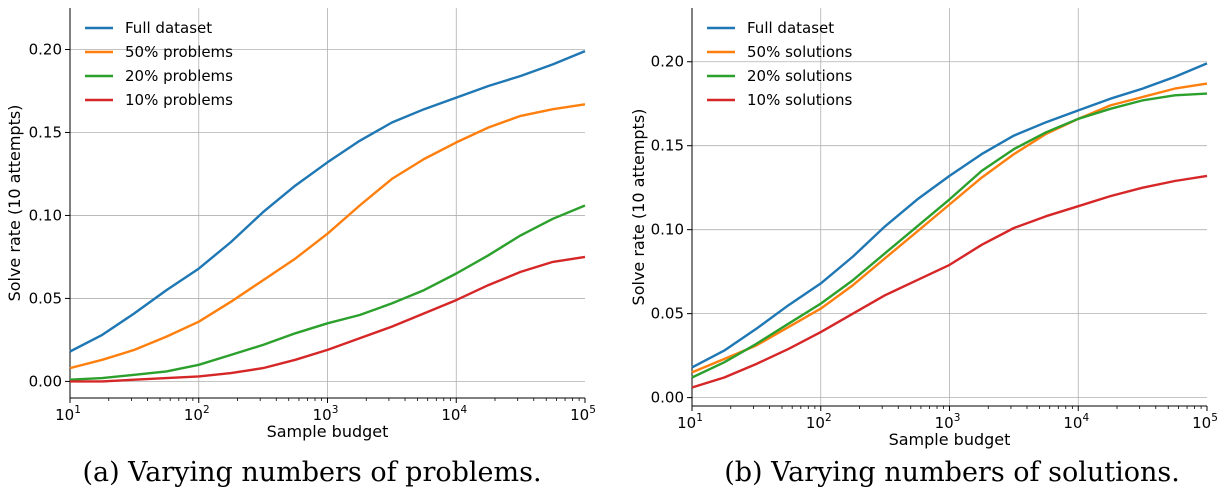 This screenshot has height=493, width=1228. Describe the element at coordinates (800, 52) in the screenshot. I see `legend-label: 50% solutions` at that location.